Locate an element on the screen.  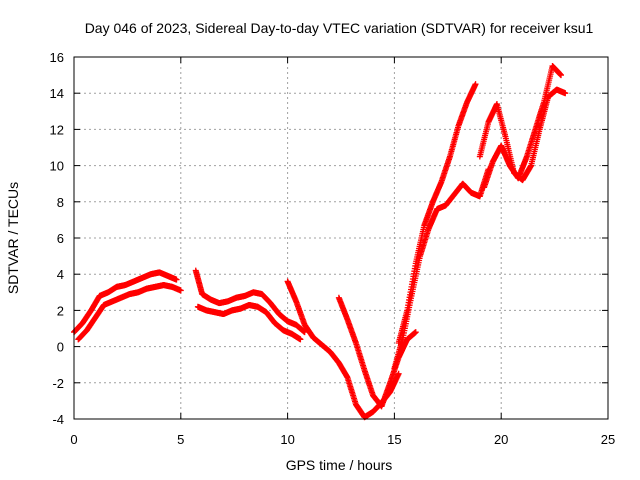
y-tick-label: 2 is located at coordinates (60, 310).